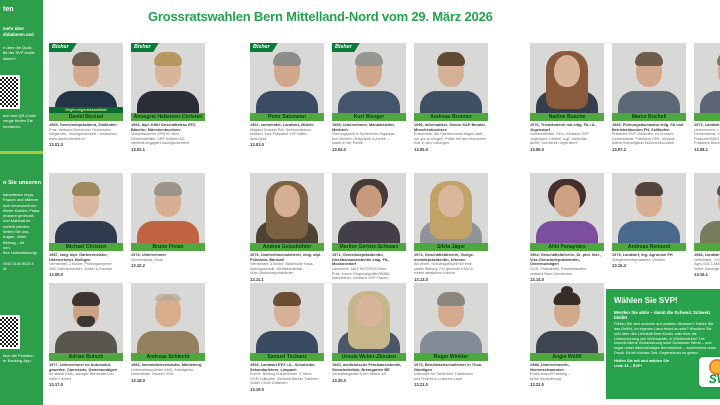 This screenshot has height=405, width=720. I want to click on detail-line: Mitglied Grosser Rat, Sicherheitskom-, so click(281, 129).